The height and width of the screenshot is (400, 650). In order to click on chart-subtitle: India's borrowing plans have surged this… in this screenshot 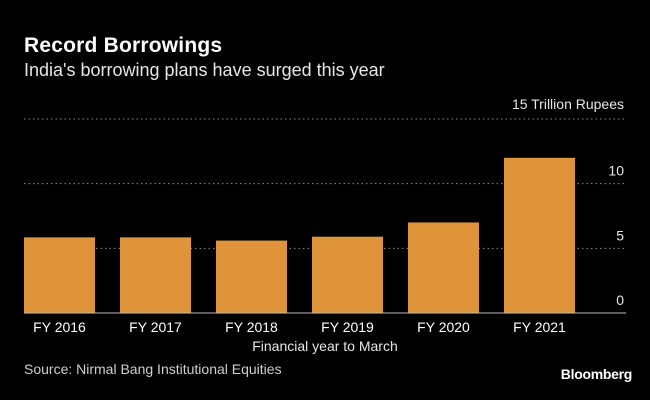, I will do `click(204, 70)`.